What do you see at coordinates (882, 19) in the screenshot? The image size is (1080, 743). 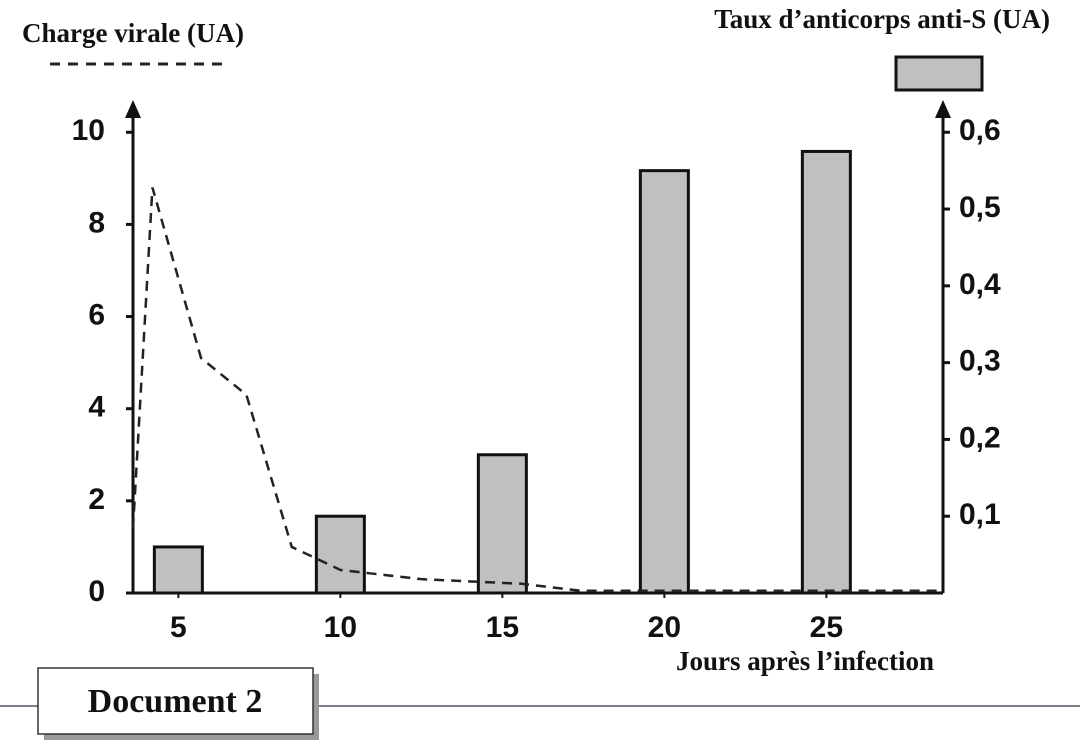 I see `legend-label: Taux d’anticorps anti-S (UA)` at bounding box center [882, 19].